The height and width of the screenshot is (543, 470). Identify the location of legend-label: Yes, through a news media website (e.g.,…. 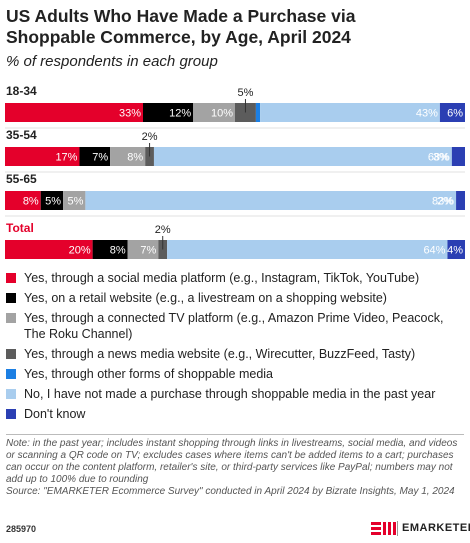
(220, 354).